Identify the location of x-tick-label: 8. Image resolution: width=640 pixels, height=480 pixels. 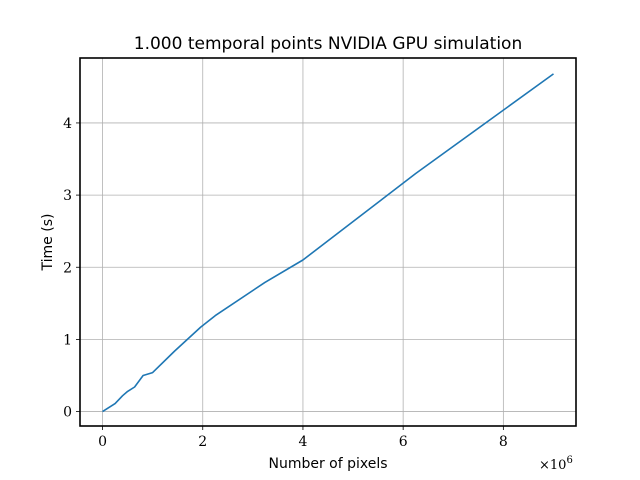
(503, 442).